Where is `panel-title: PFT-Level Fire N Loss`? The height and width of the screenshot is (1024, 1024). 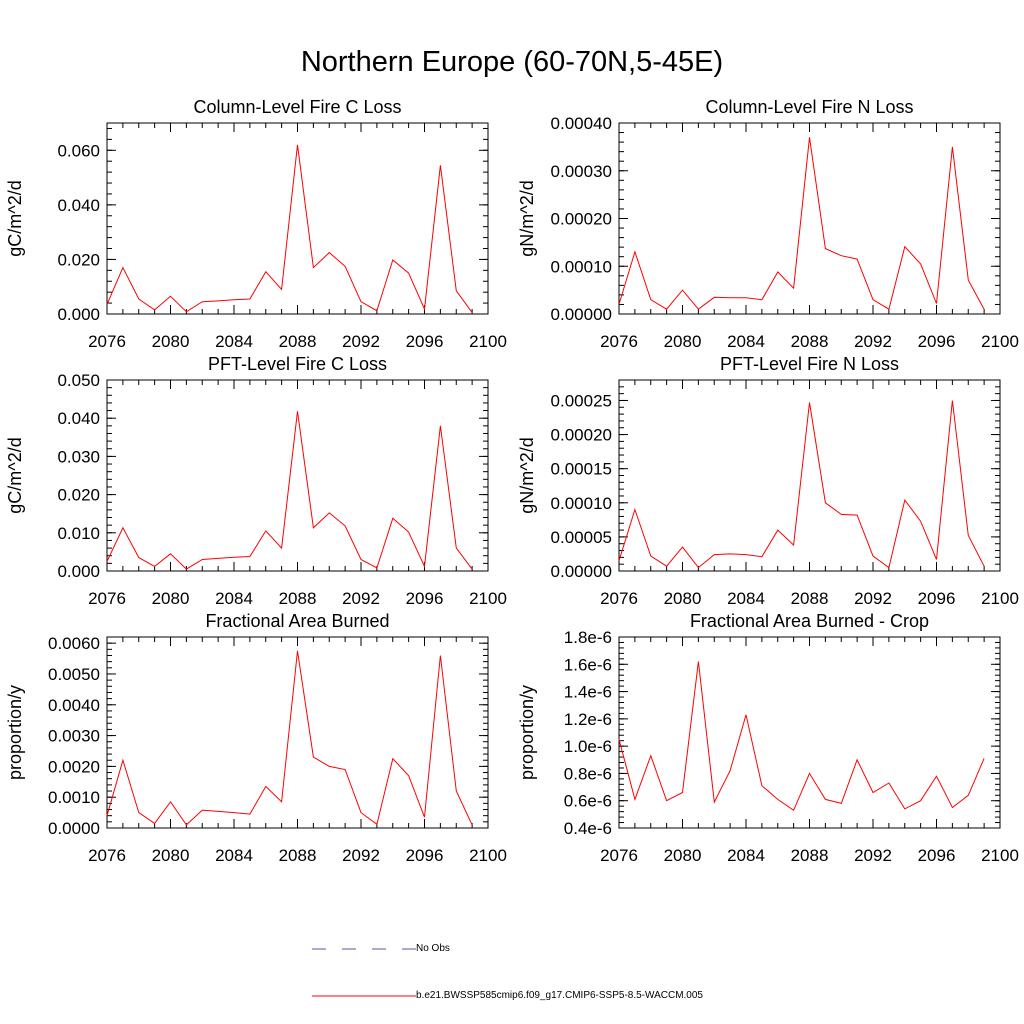
panel-title: PFT-Level Fire N Loss is located at coordinates (809, 364).